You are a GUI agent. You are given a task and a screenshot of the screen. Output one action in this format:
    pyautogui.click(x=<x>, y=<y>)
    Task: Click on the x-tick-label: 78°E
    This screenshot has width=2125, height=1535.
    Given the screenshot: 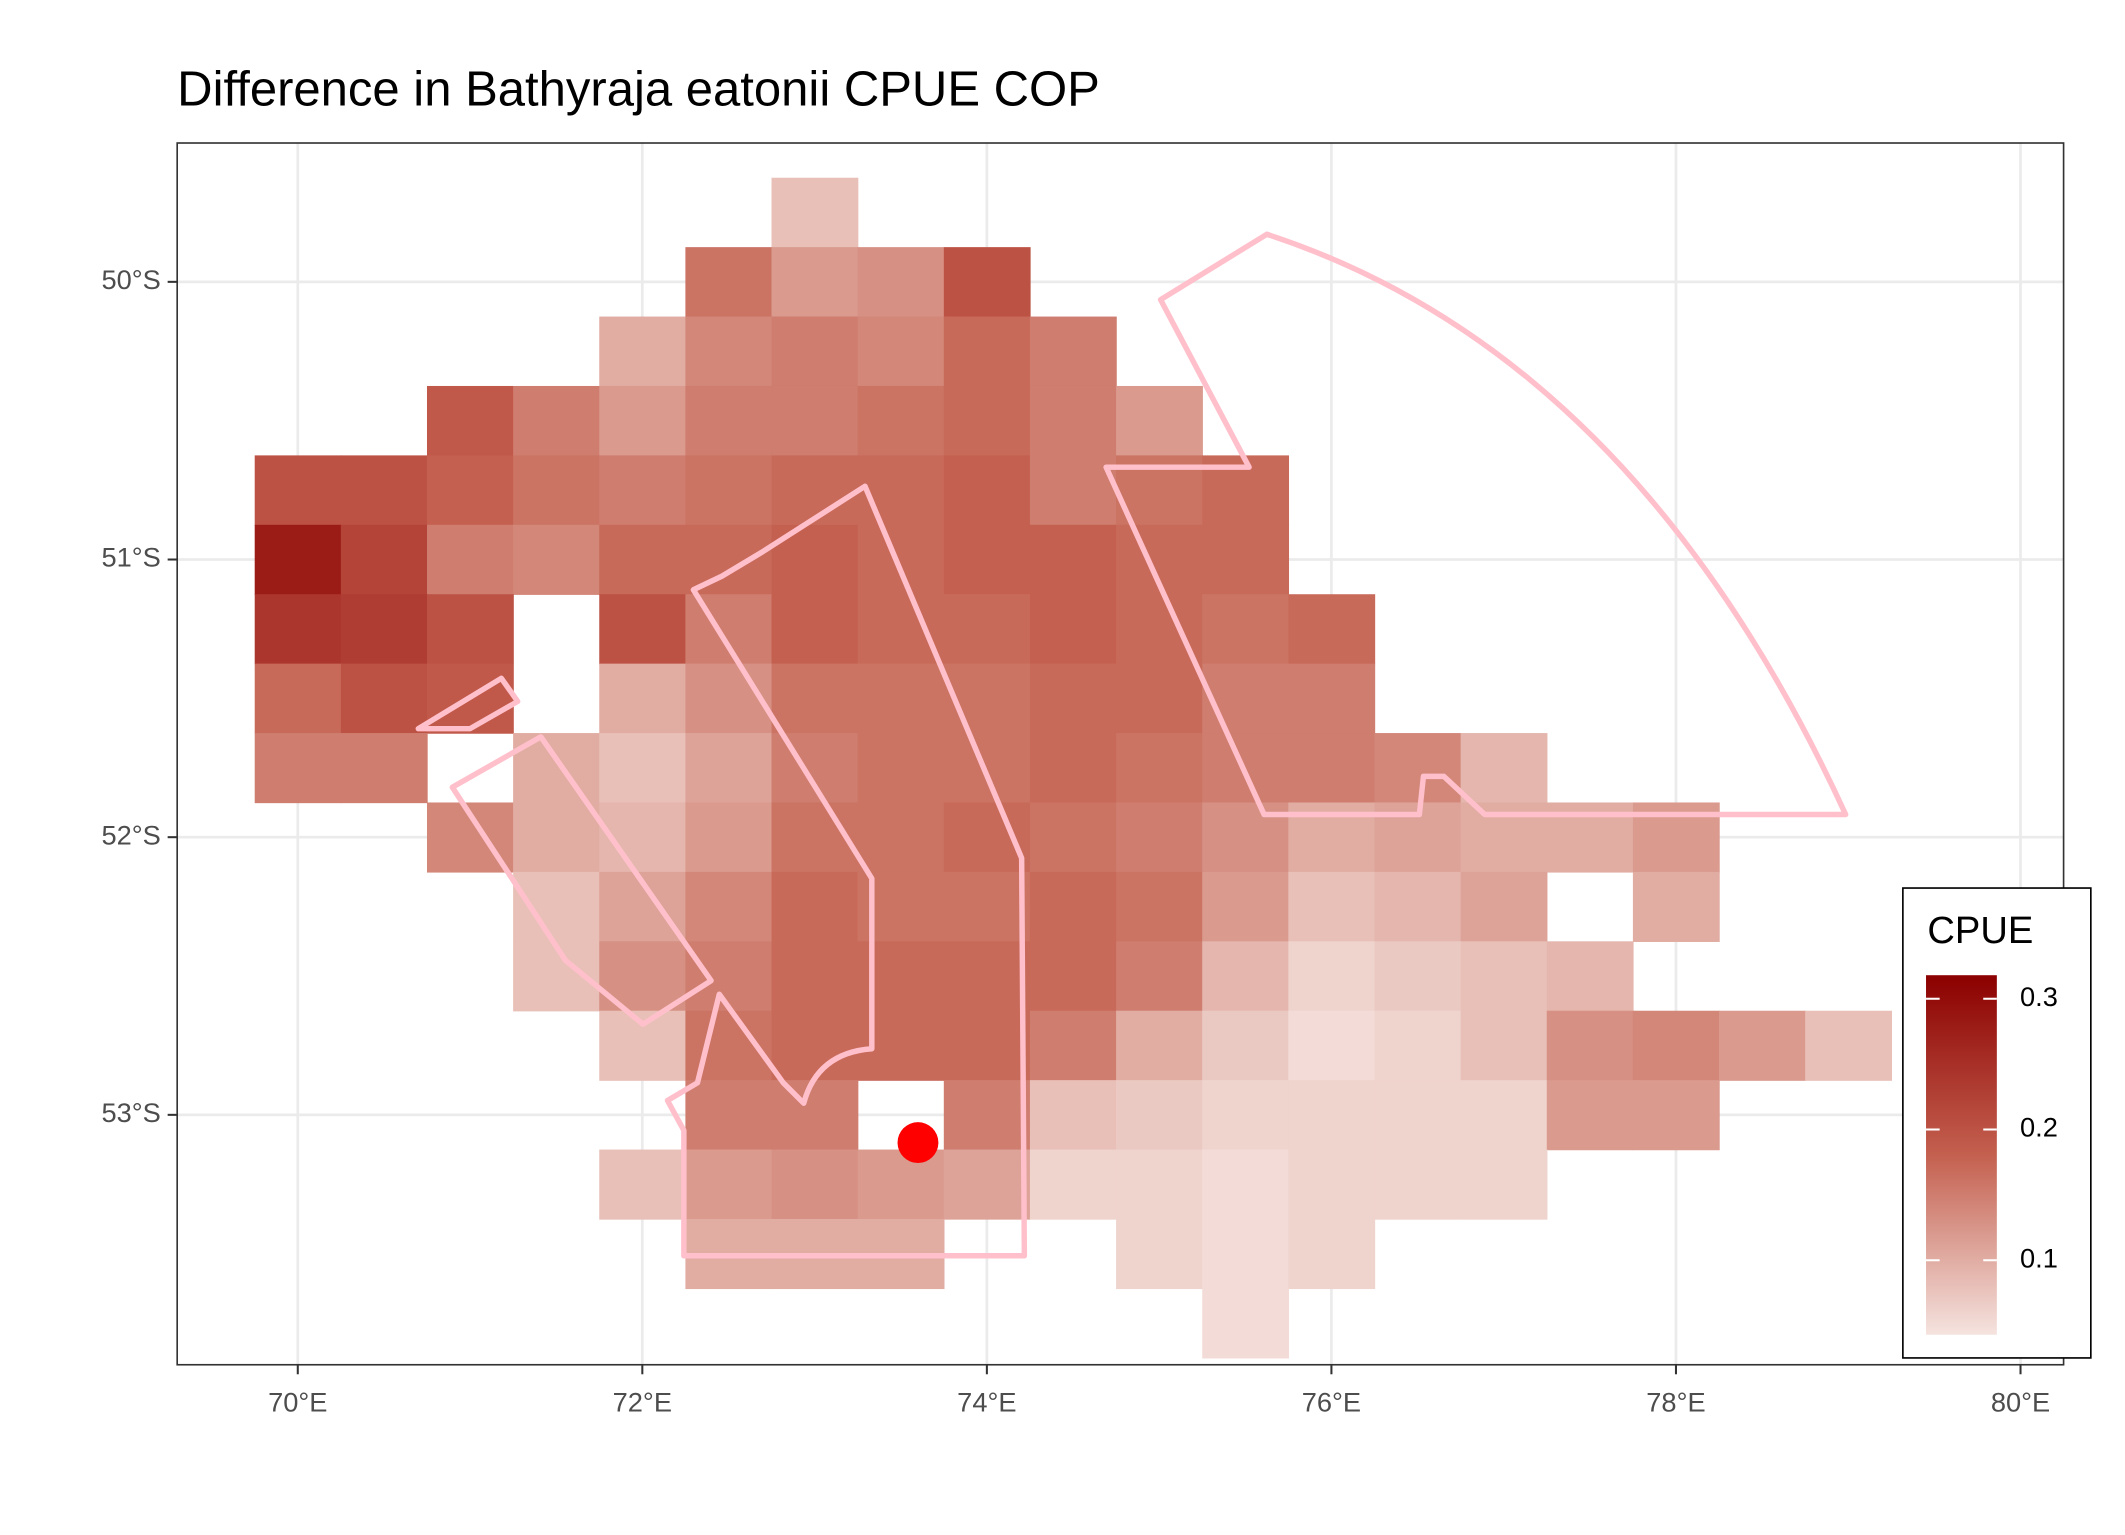 What is the action you would take?
    pyautogui.click(x=1675, y=1401)
    